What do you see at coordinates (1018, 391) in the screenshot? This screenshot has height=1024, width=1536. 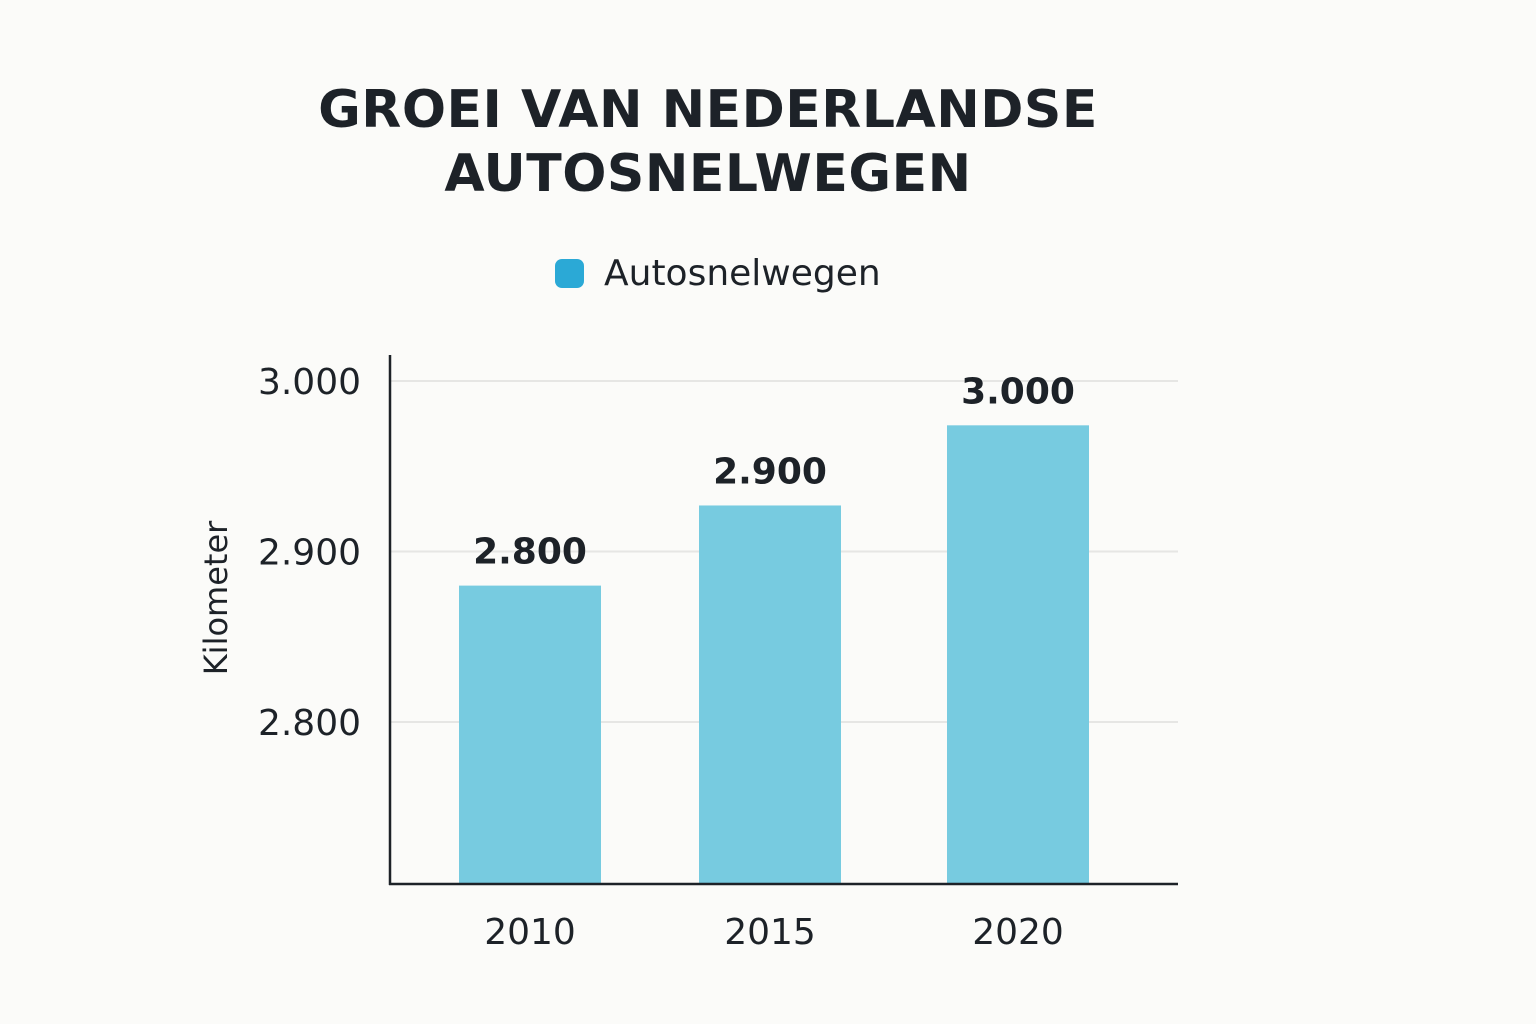 I see `data-label: 3.000` at bounding box center [1018, 391].